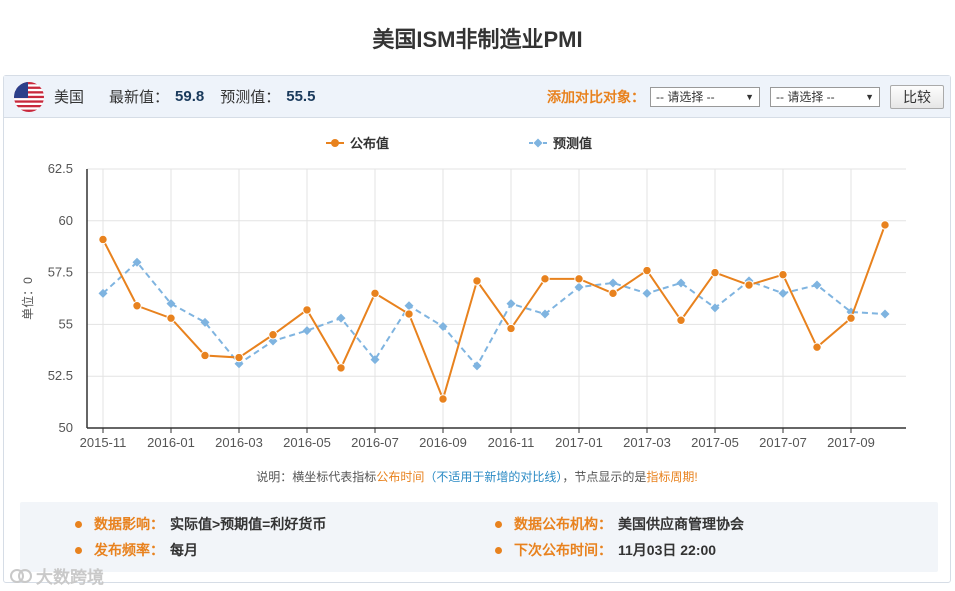 This screenshot has width=955, height=591. I want to click on compare-select-1: -- 请选择 -- ▼, so click(705, 96).